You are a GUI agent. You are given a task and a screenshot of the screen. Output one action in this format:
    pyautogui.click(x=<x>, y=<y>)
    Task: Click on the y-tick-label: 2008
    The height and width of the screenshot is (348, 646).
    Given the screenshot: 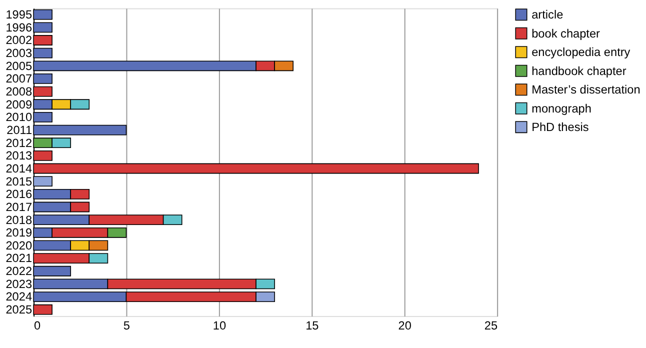 What is the action you would take?
    pyautogui.click(x=19, y=91)
    